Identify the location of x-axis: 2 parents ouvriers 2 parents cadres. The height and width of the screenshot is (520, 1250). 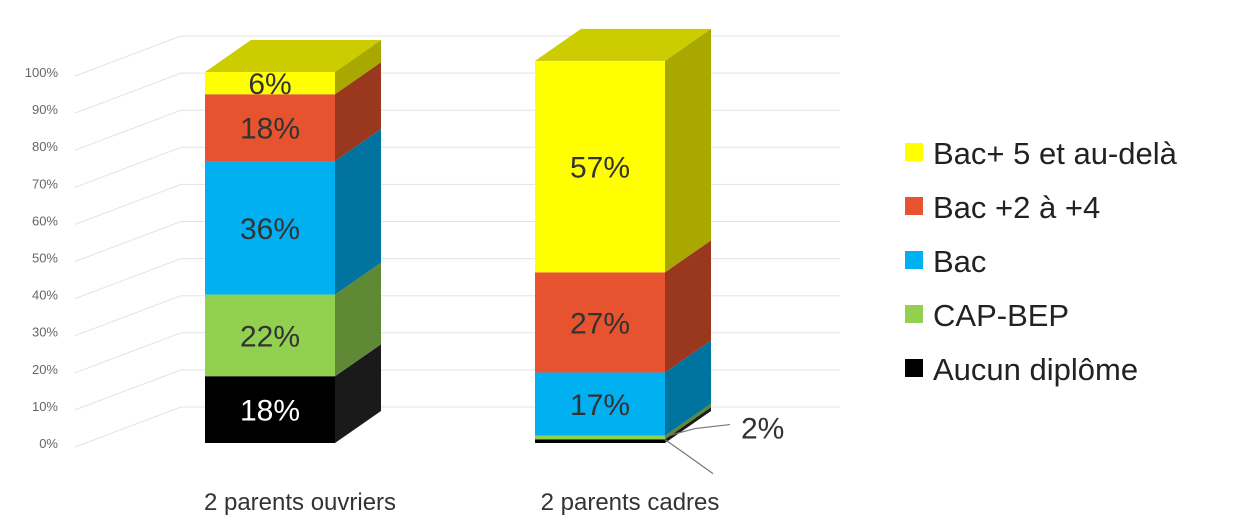
(461, 502).